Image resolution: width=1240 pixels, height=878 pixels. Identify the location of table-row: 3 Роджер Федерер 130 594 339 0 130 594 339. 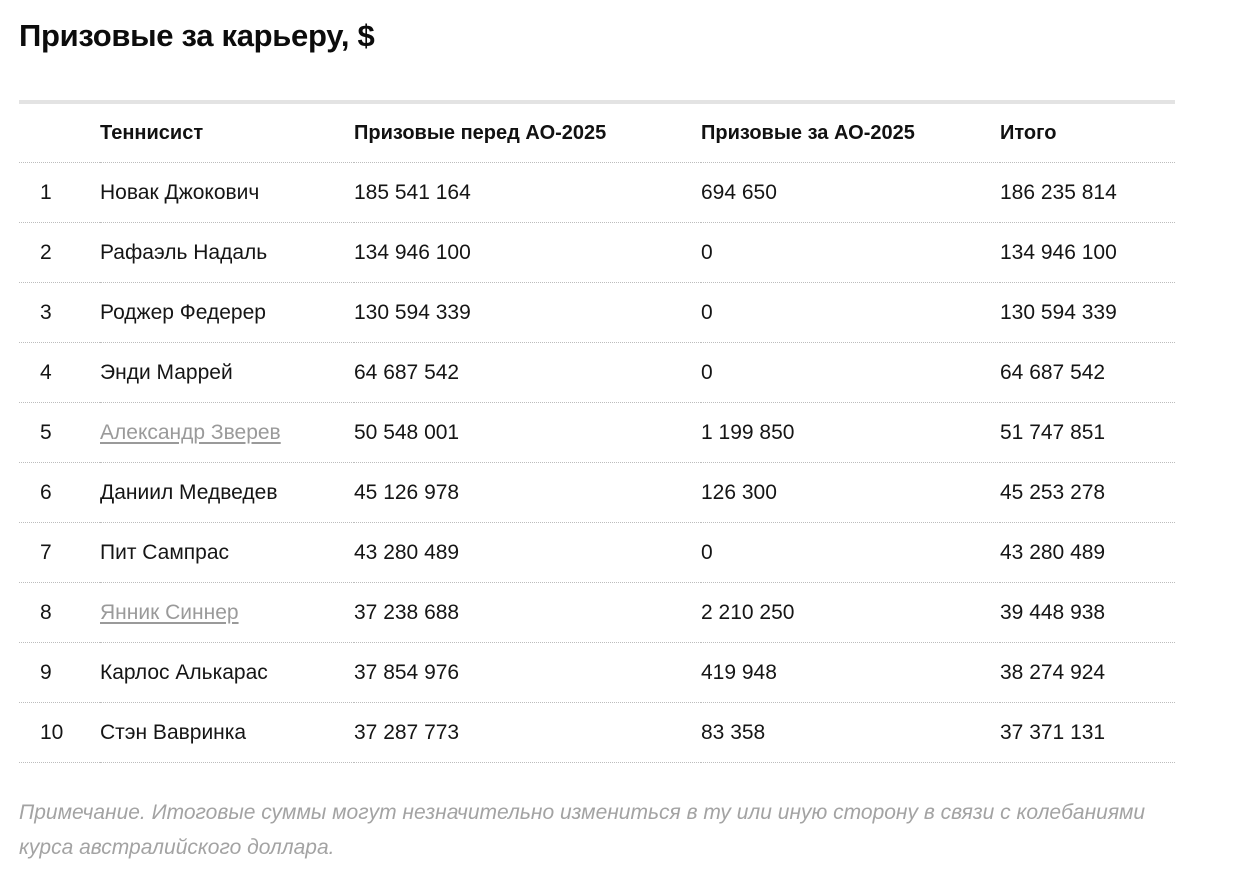
(597, 312).